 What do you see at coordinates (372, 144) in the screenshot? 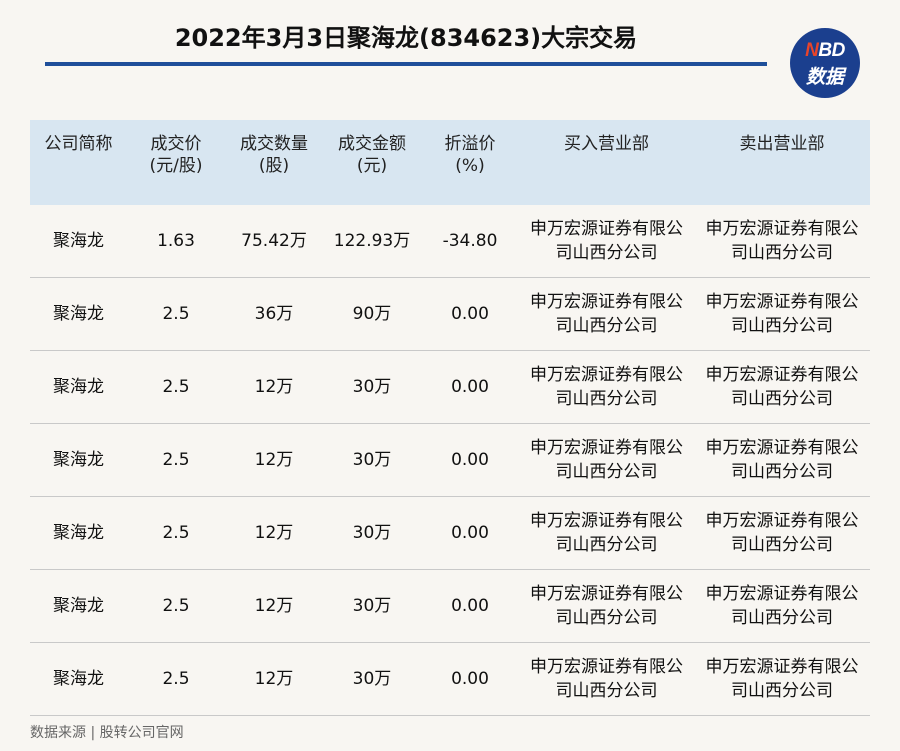
I see `header-amount-line: 成交金额` at bounding box center [372, 144].